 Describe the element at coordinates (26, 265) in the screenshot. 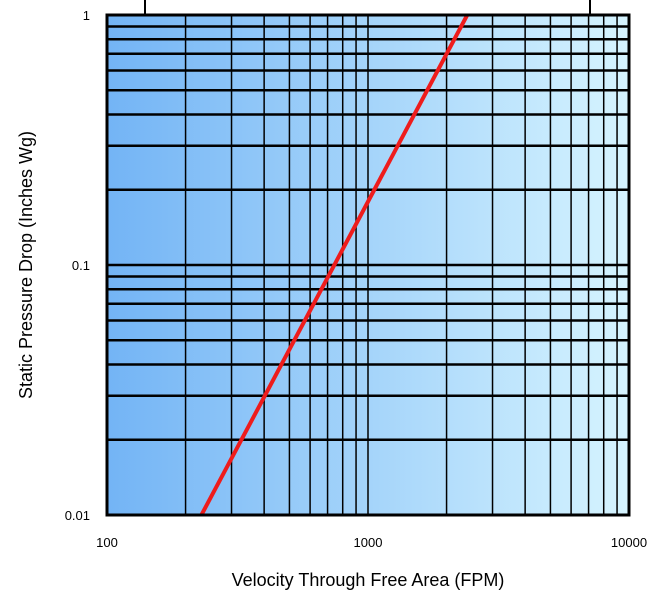

I see `y-axis-title: Static Pressure Drop (Inches Wg)` at that location.